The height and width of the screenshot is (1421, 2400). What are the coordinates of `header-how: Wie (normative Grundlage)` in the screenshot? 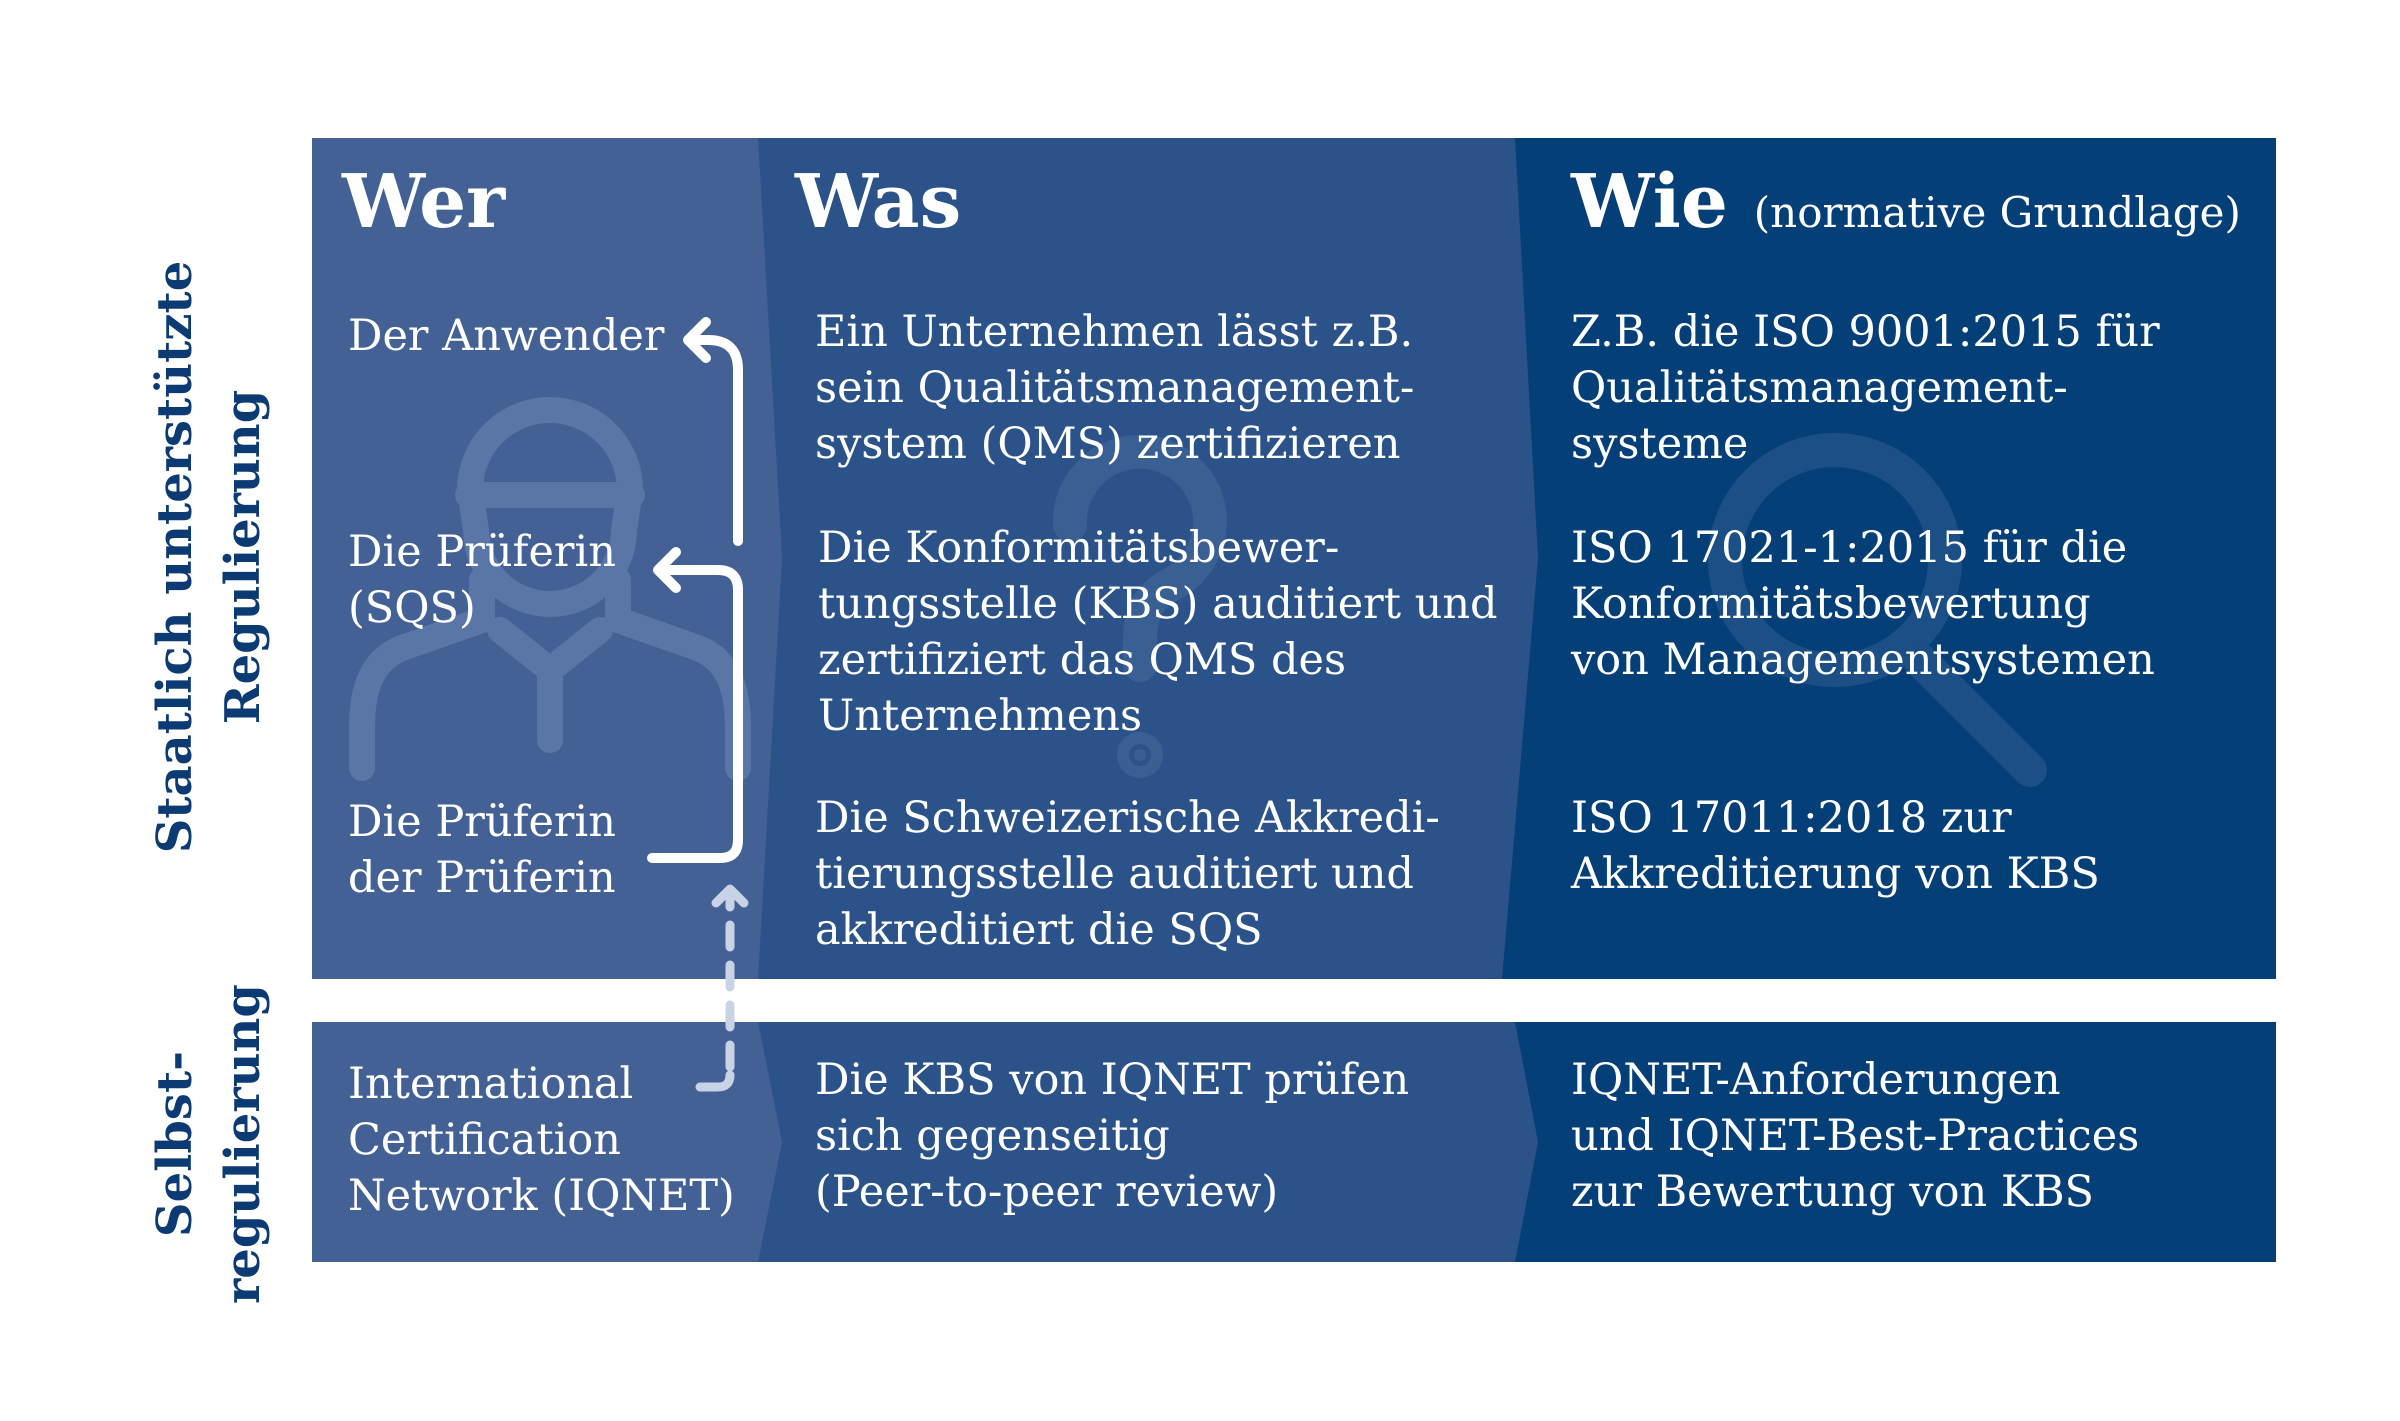 It's located at (1906, 207).